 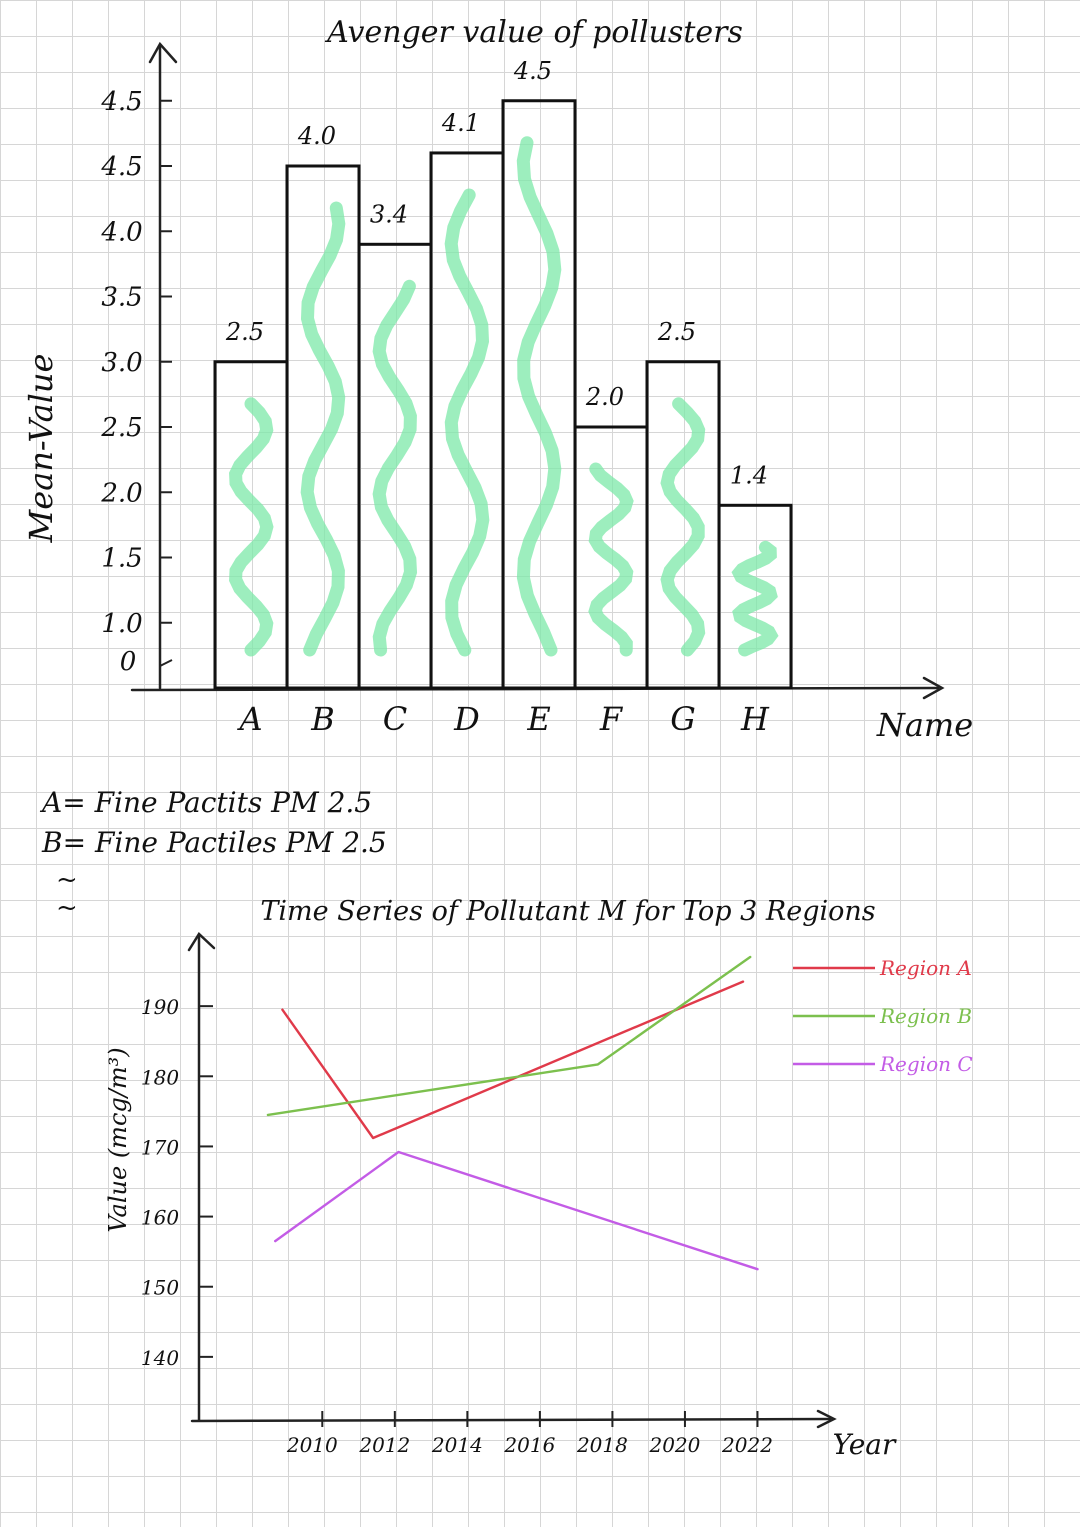 I want to click on line-y-tick-label: 170, so click(x=160, y=1147).